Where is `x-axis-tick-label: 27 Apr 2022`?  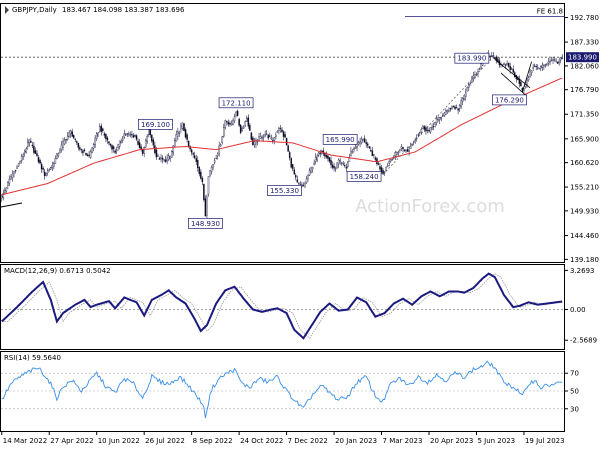
x-axis-tick-label: 27 Apr 2022 is located at coordinates (71, 441).